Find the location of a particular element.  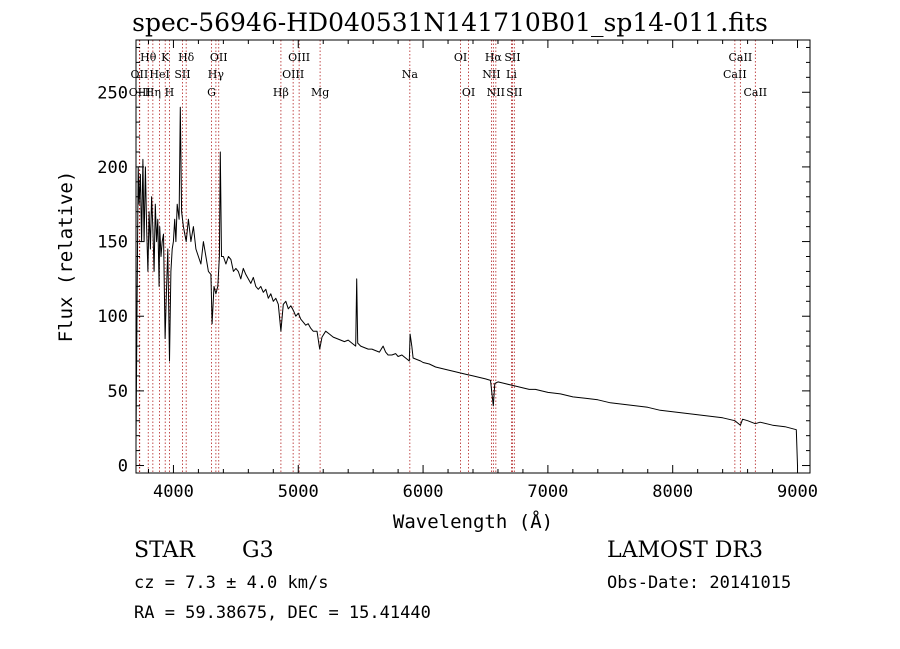

y-tick-label: 150 is located at coordinates (112, 243).